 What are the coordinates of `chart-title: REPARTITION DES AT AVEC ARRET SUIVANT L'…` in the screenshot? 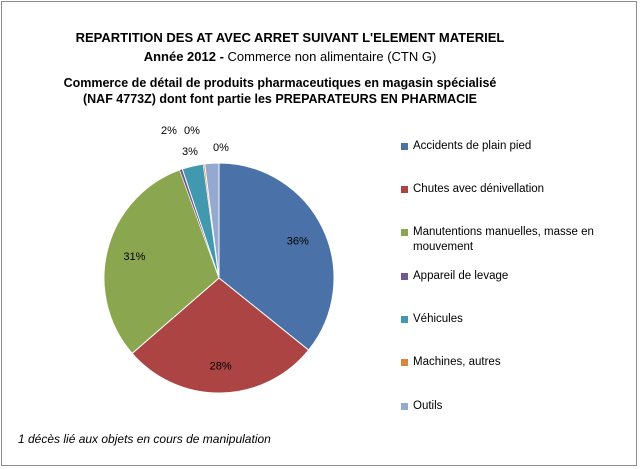 It's located at (290, 37).